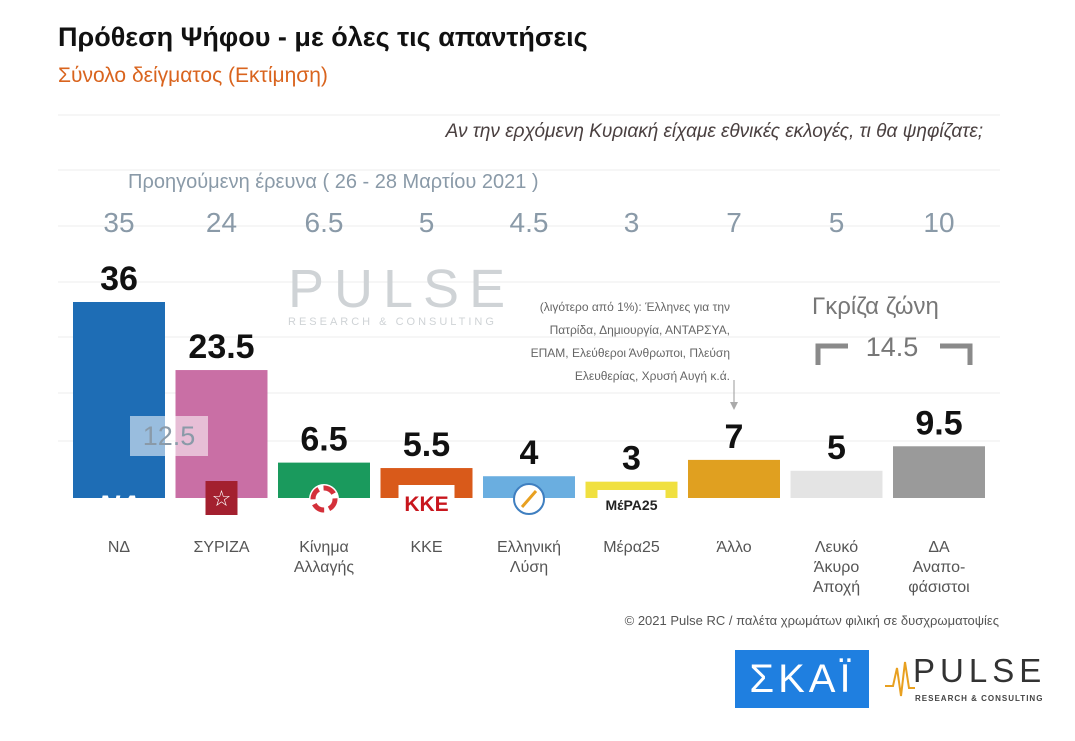  I want to click on category-label: φάσιστοι, so click(939, 587).